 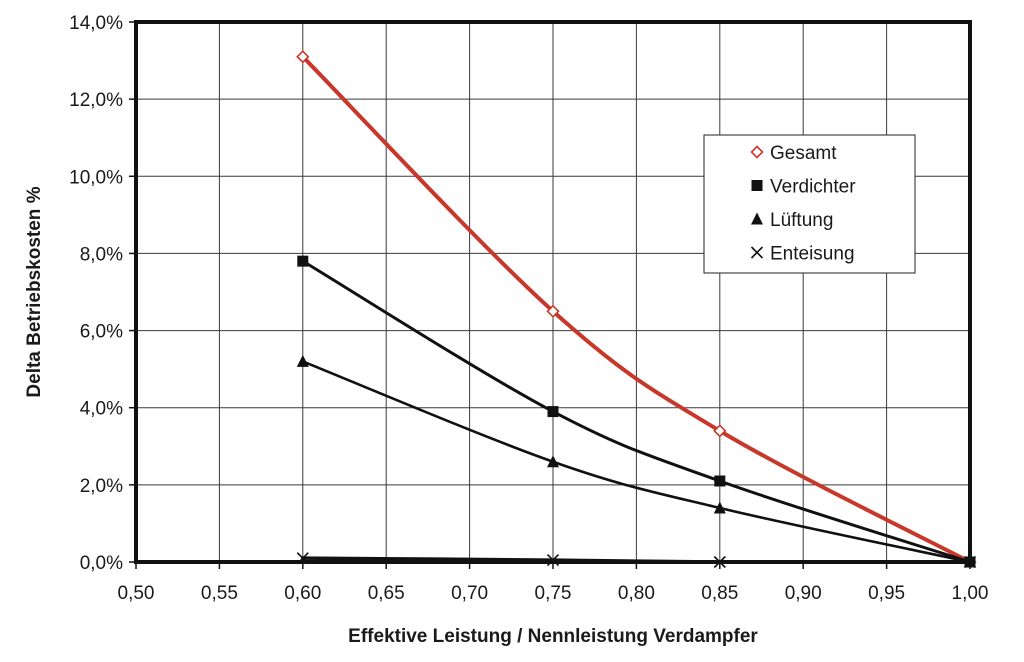 I want to click on x-tick-label: 0,85, so click(x=719, y=593).